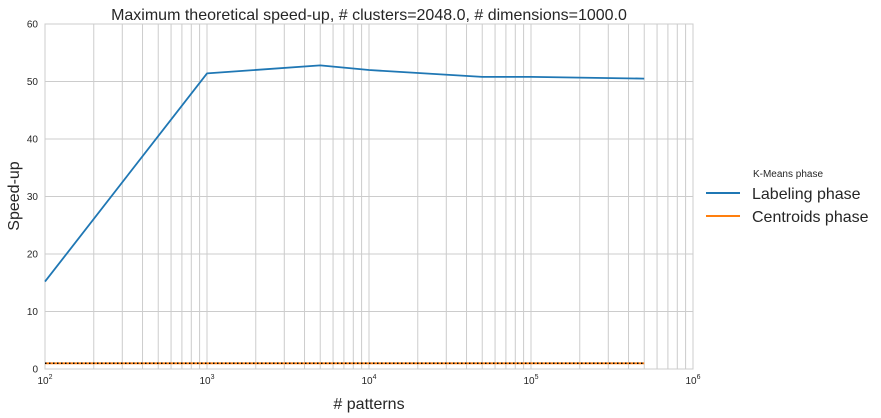  What do you see at coordinates (33, 140) in the screenshot?
I see `y-tick-label: 40` at bounding box center [33, 140].